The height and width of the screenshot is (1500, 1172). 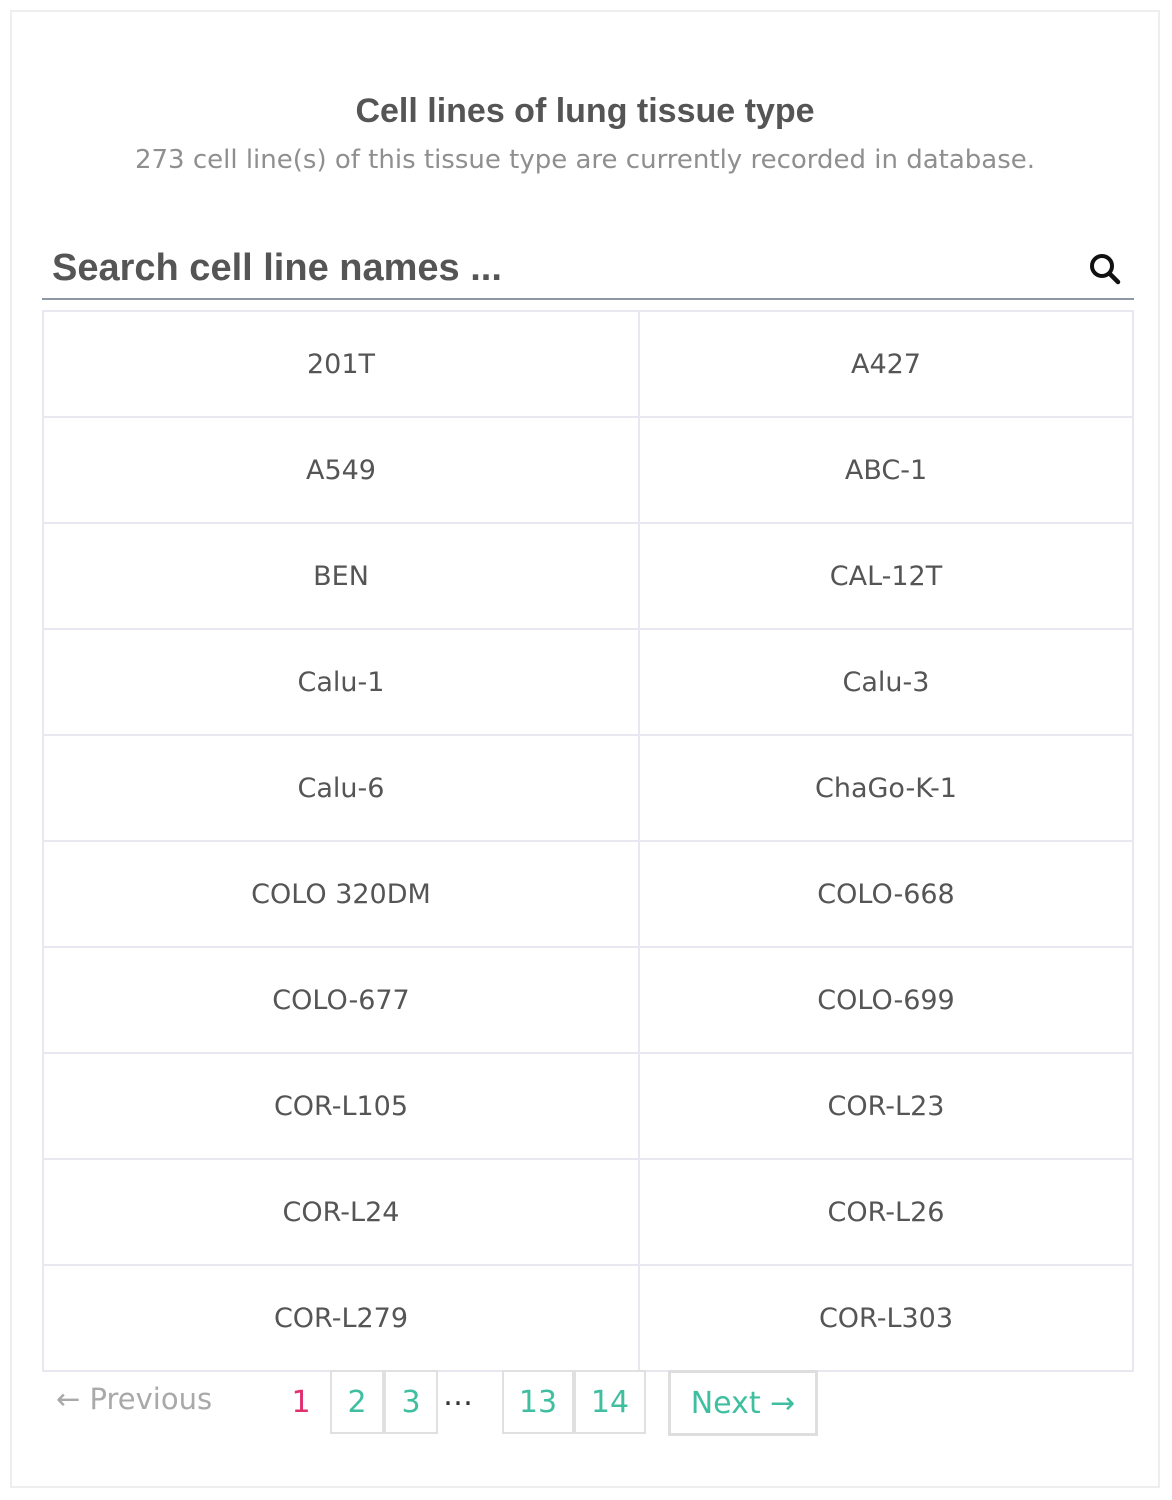 What do you see at coordinates (342, 576) in the screenshot?
I see `cell-line-link: BEN` at bounding box center [342, 576].